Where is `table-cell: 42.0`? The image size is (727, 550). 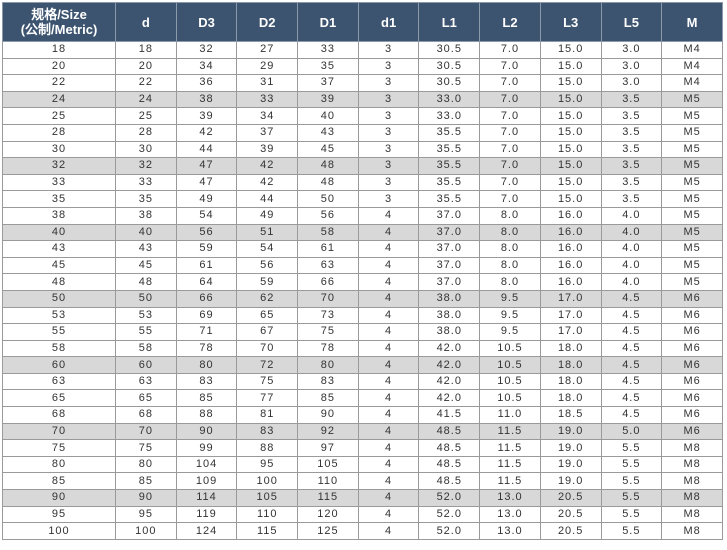
table-cell: 42.0 is located at coordinates (449, 398).